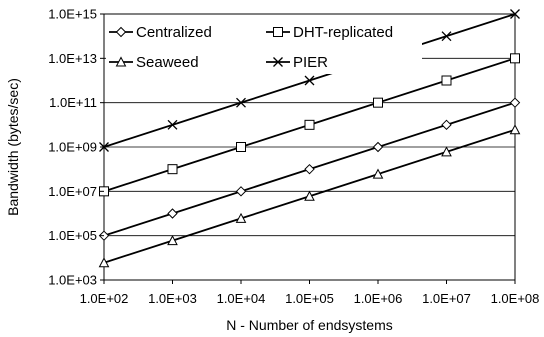  What do you see at coordinates (515, 298) in the screenshot?
I see `x-tick-label: 1.0E+08` at bounding box center [515, 298].